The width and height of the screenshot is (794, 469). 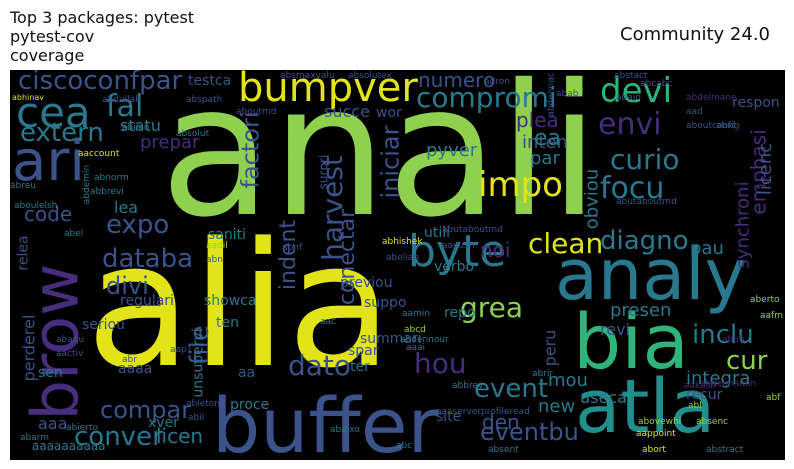 I want to click on cloud-word: testca, so click(x=210, y=81).